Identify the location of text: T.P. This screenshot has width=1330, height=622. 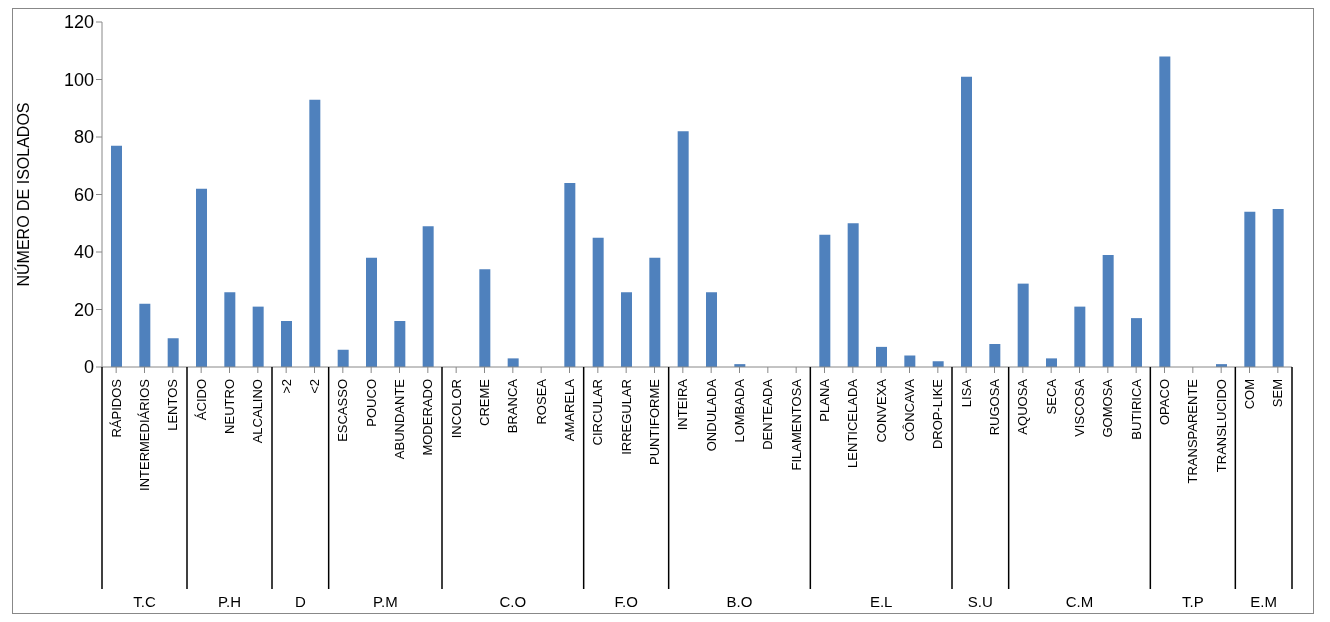
(1192, 601).